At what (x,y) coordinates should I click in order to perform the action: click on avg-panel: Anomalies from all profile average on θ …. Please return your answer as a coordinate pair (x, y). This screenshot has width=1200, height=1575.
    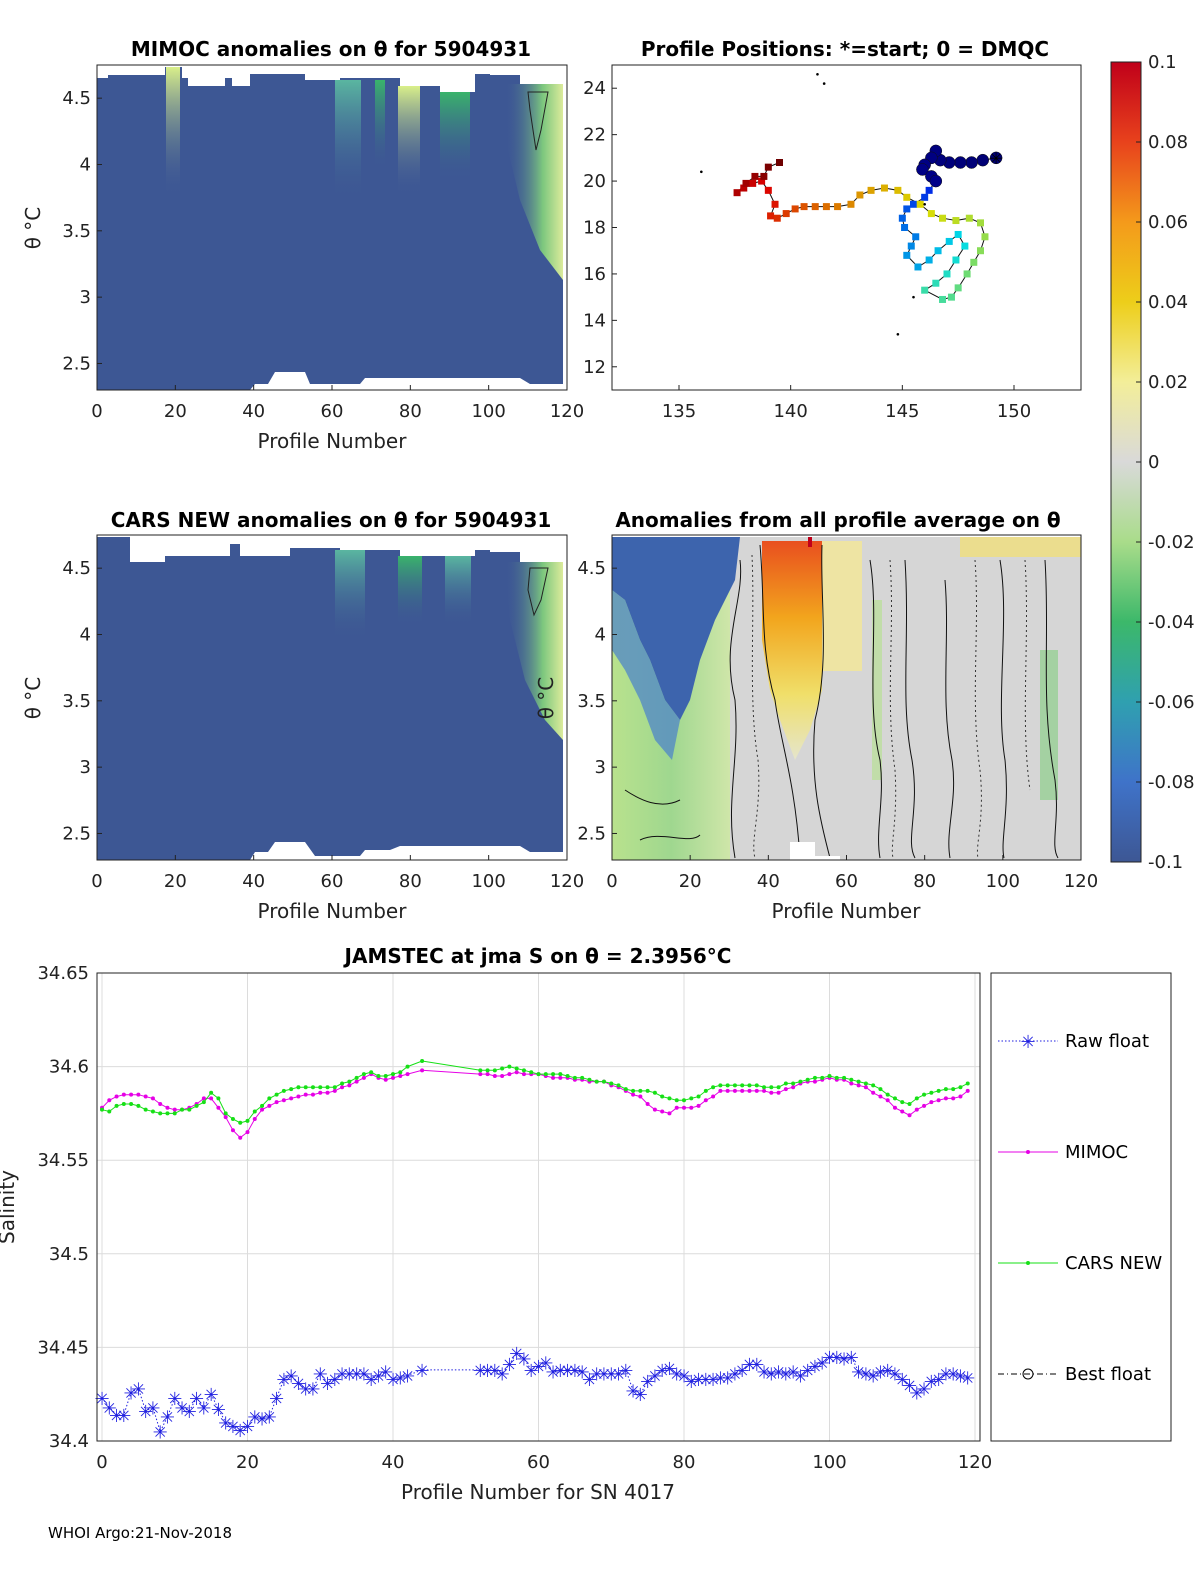
    Looking at the image, I should click on (816, 715).